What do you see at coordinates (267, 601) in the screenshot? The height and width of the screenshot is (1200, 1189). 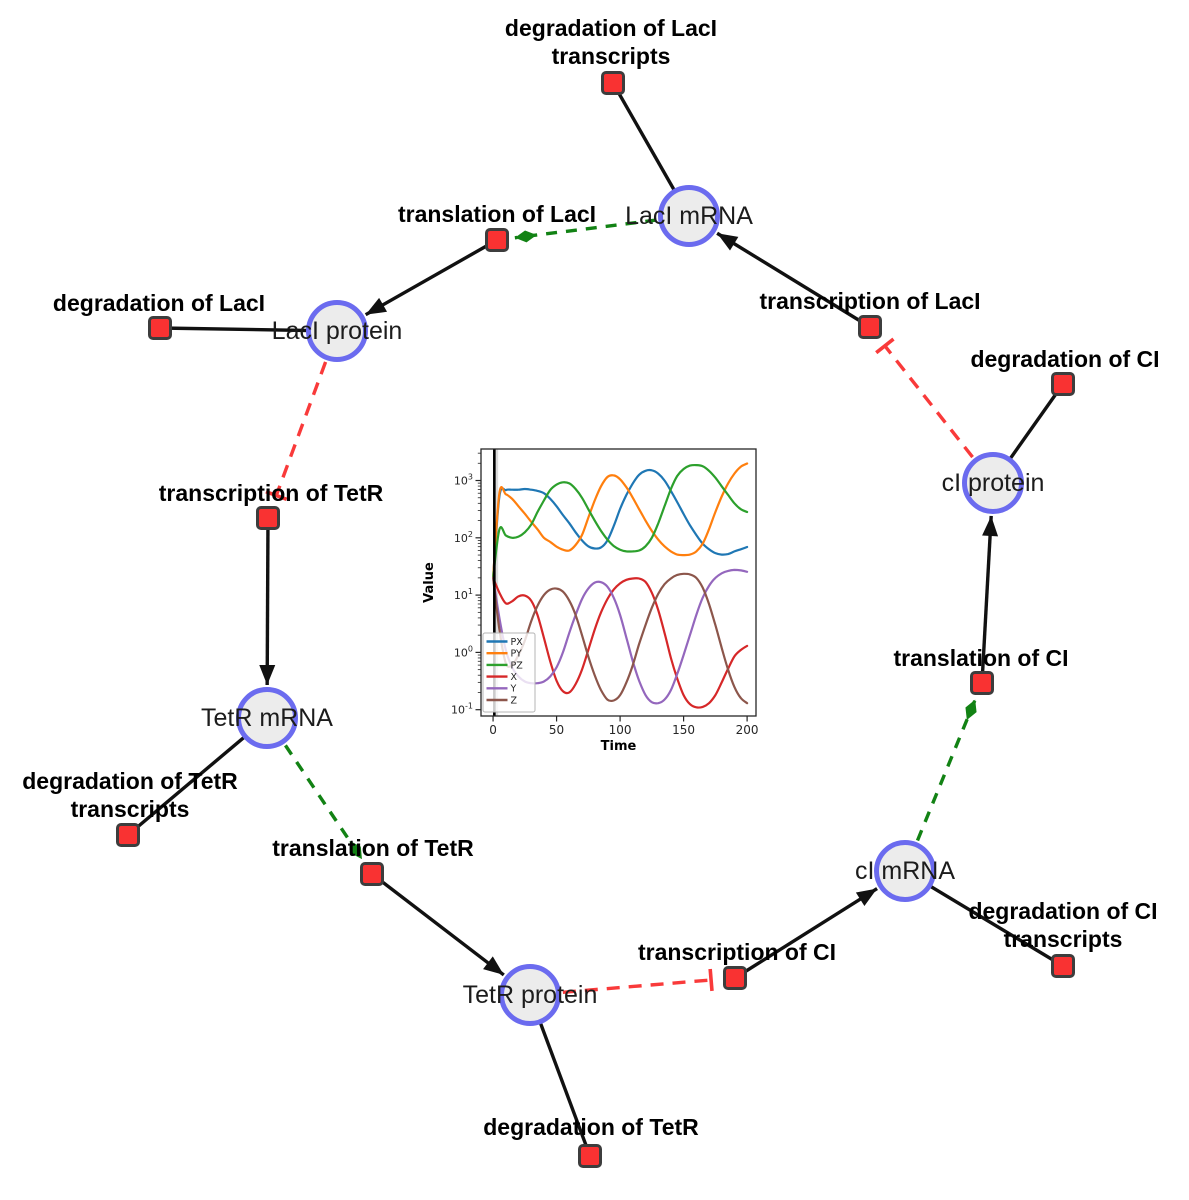 I see `edge-tx_tetr-tetr_mrna-product` at bounding box center [267, 601].